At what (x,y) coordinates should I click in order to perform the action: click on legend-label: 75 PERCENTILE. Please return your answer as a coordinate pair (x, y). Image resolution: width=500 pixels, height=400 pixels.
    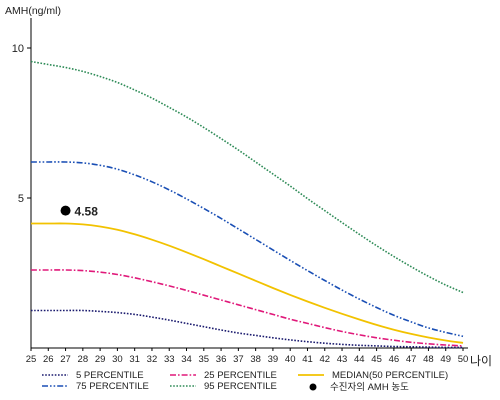
    Looking at the image, I should click on (112, 386).